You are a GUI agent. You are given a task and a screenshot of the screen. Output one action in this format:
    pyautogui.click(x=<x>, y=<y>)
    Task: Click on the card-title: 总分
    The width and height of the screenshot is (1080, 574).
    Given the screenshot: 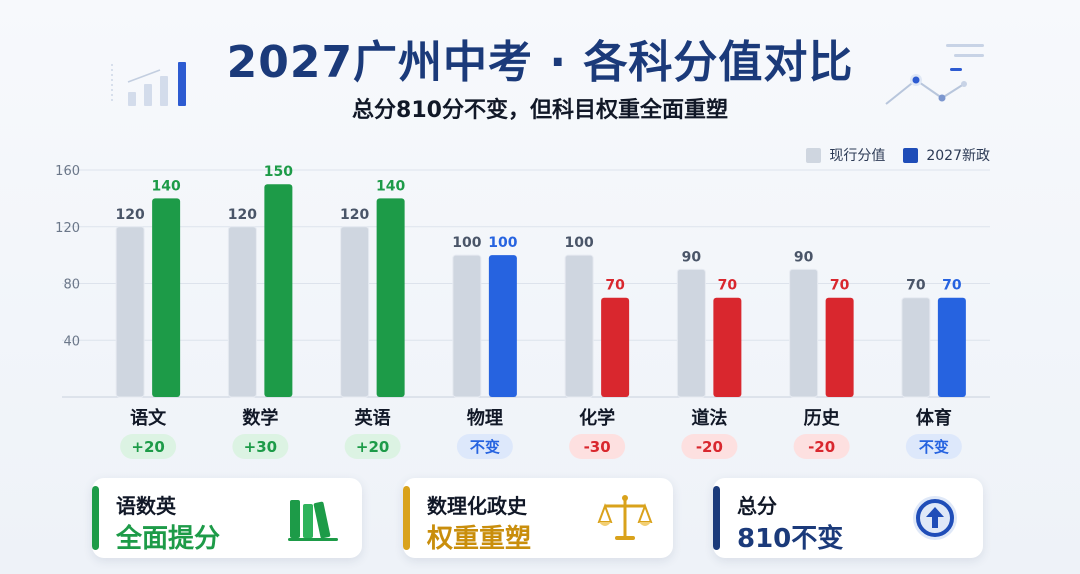 What is the action you would take?
    pyautogui.click(x=757, y=506)
    